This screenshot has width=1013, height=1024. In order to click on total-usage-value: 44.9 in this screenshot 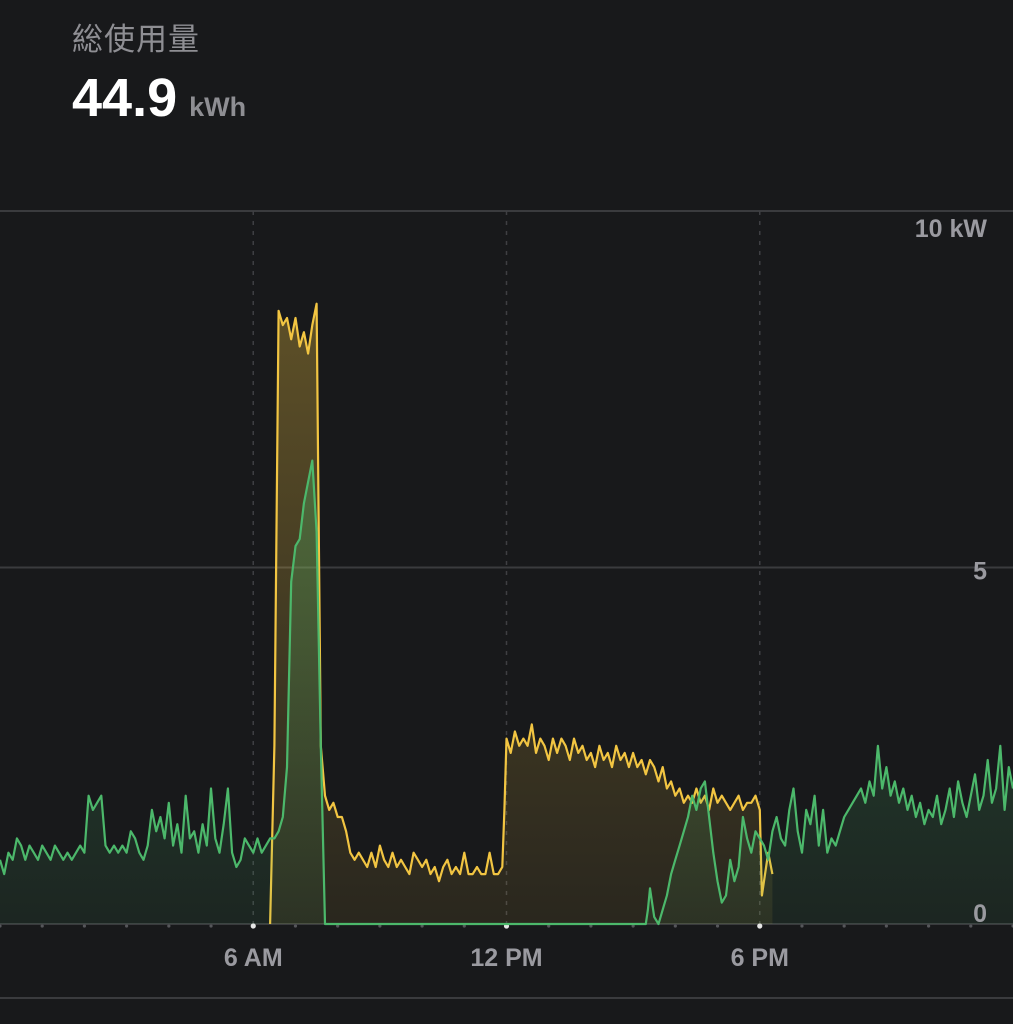, I will do `click(125, 98)`.